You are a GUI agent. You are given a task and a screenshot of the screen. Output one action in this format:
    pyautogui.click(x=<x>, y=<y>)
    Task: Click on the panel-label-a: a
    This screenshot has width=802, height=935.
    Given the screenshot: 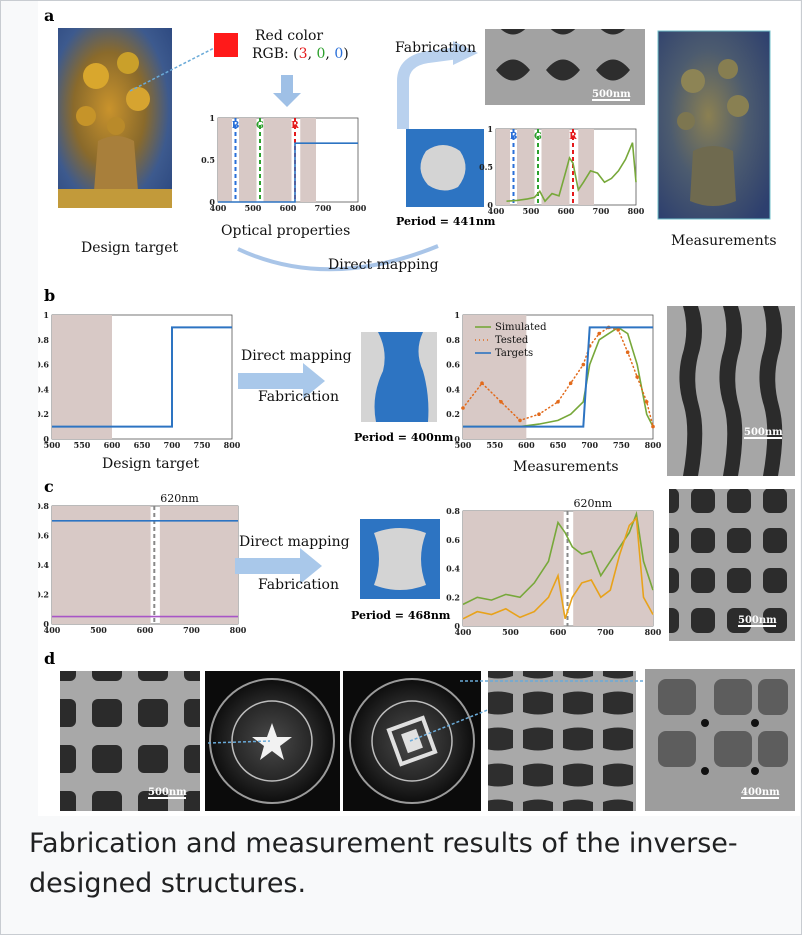 What is the action you would take?
    pyautogui.click(x=49, y=15)
    